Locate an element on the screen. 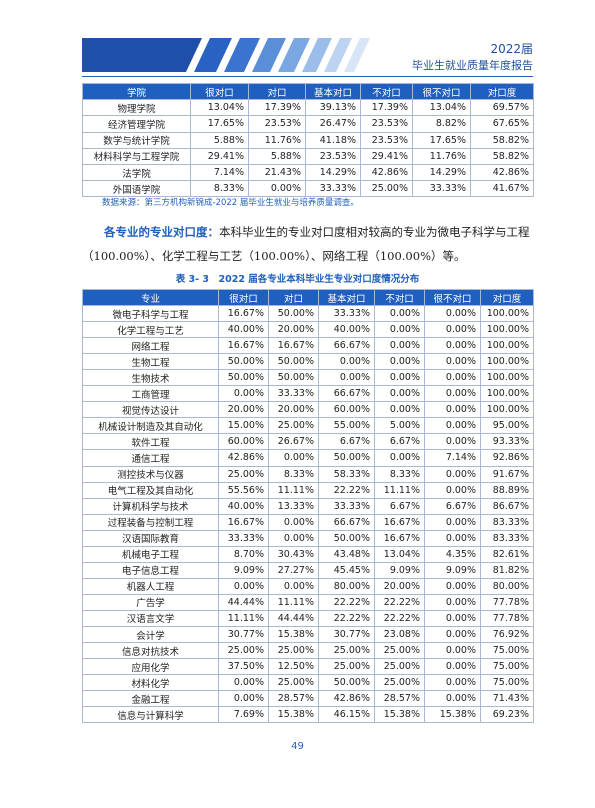  value-cell: 8.82% is located at coordinates (441, 124).